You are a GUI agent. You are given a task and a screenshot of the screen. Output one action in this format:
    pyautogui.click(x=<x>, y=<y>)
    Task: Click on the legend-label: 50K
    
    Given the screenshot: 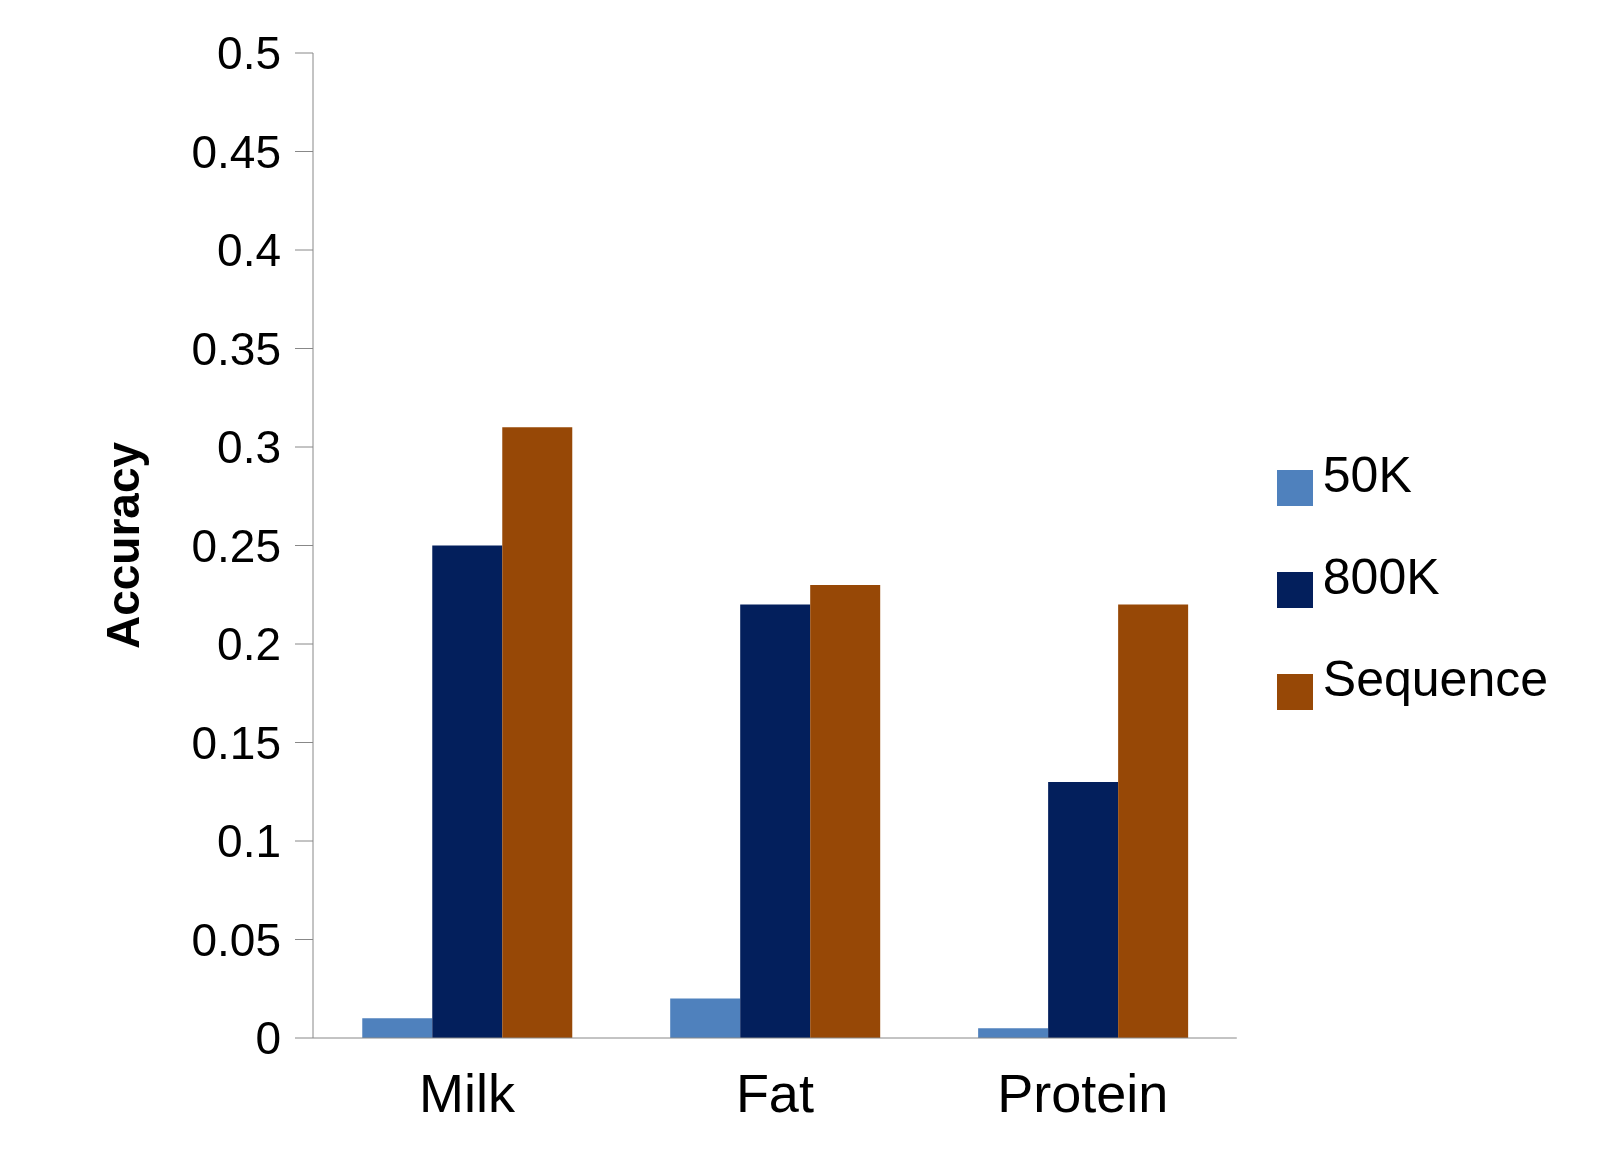 What is the action you would take?
    pyautogui.click(x=1367, y=475)
    